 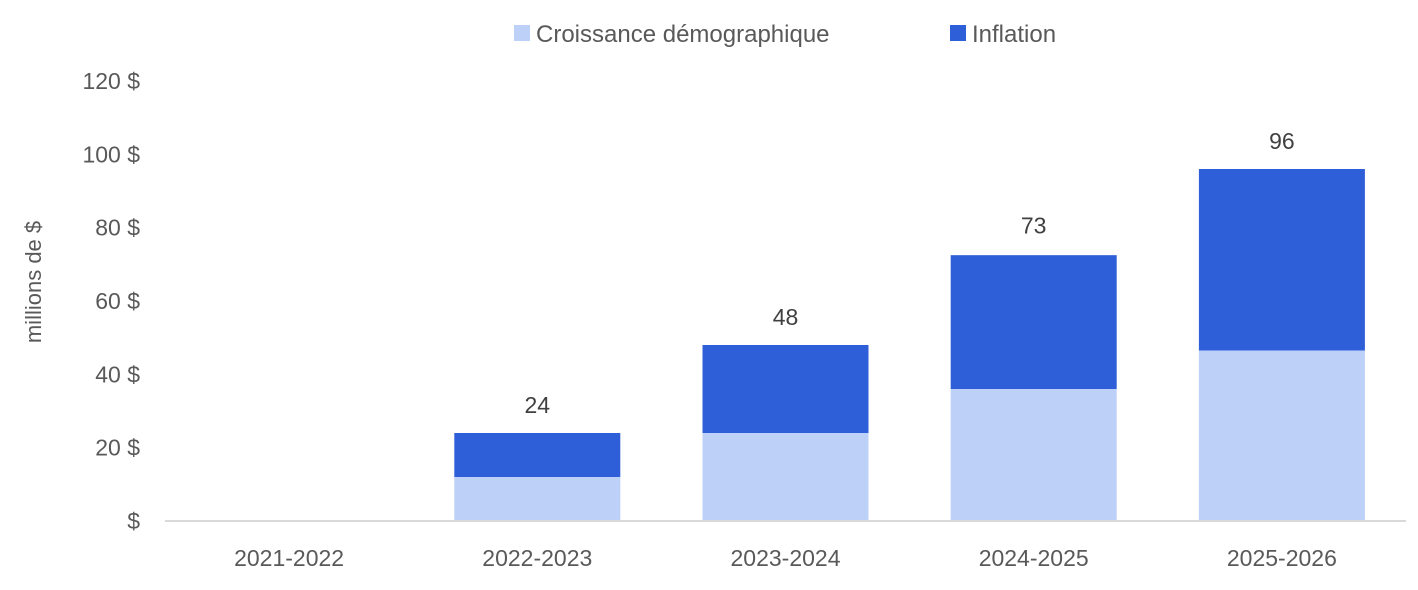 I want to click on y-tick-label: 40 $, so click(x=117, y=374).